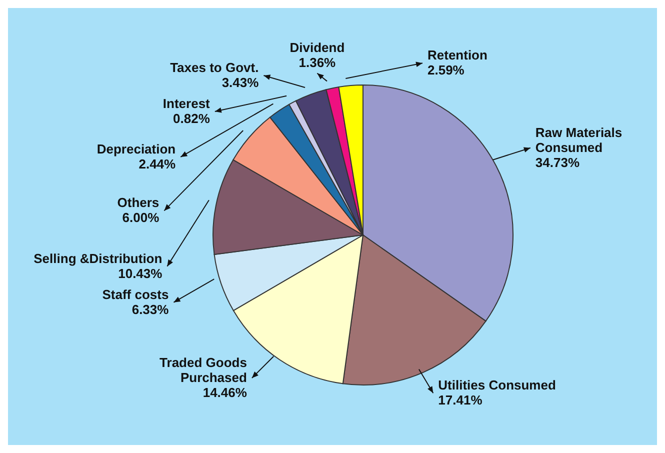 The width and height of the screenshot is (665, 453). Describe the element at coordinates (557, 162) in the screenshot. I see `data-label: 34.73%` at that location.